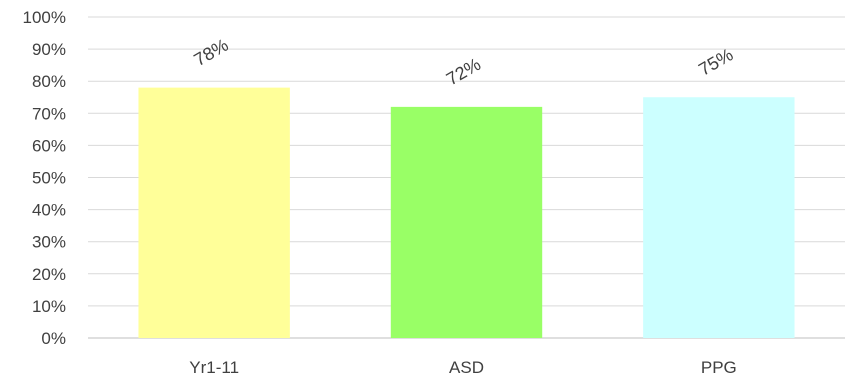  I want to click on y-tick-label: 30%, so click(49, 242).